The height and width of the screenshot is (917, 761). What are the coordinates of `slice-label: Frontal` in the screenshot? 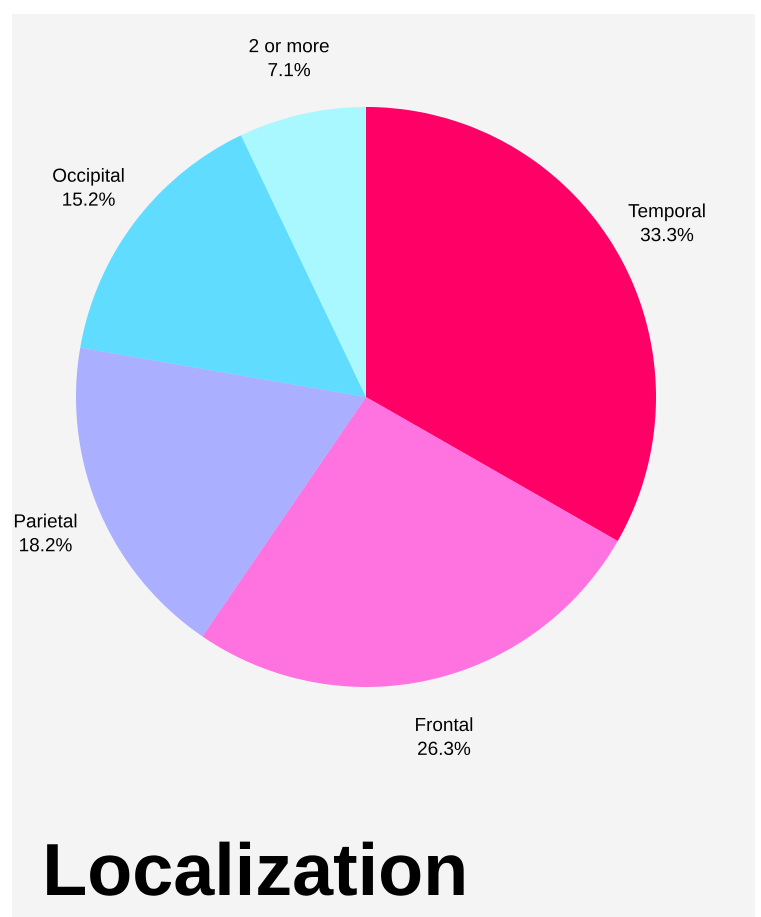 It's located at (444, 724).